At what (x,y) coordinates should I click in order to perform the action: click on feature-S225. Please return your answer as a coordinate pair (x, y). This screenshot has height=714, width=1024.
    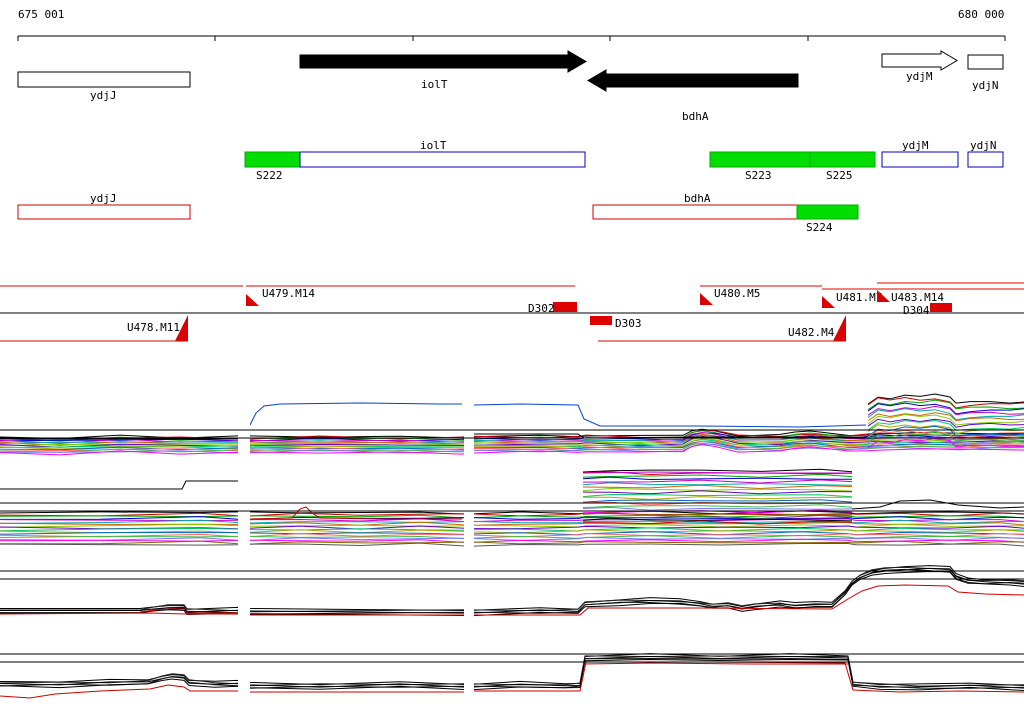
    Looking at the image, I should click on (842, 159).